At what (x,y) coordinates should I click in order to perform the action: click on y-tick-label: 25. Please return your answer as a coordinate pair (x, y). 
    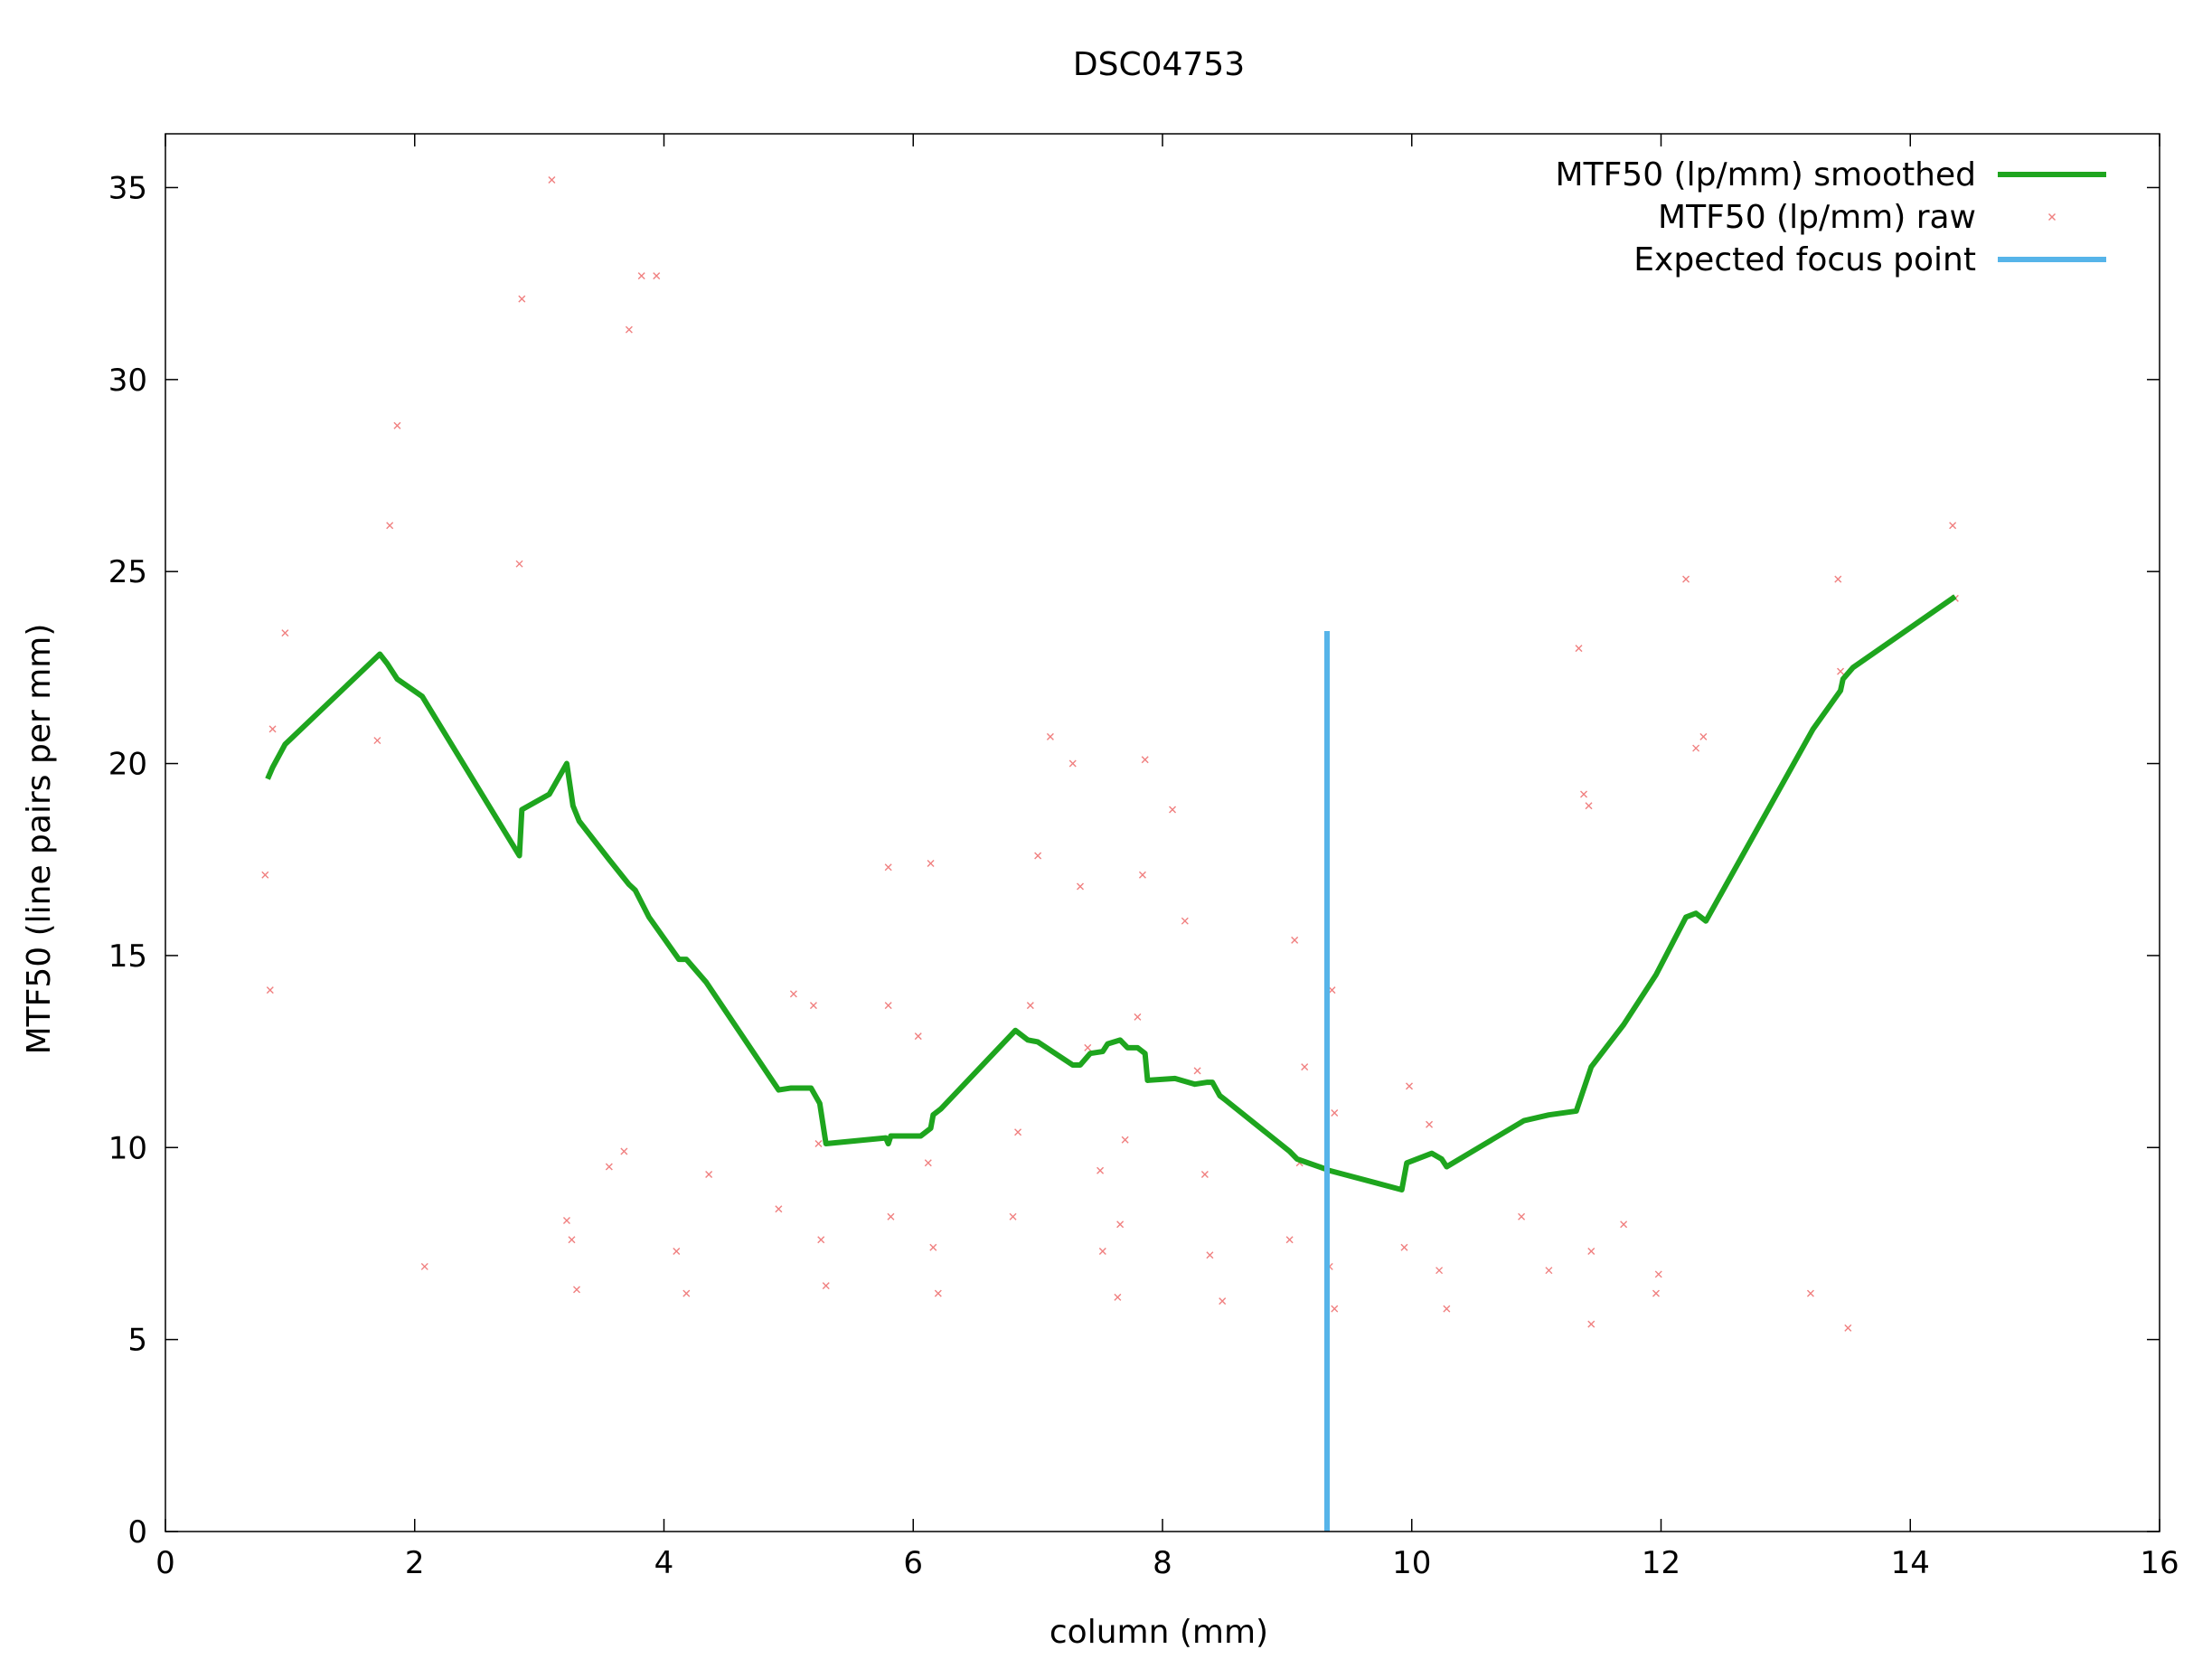
    Looking at the image, I should click on (127, 572).